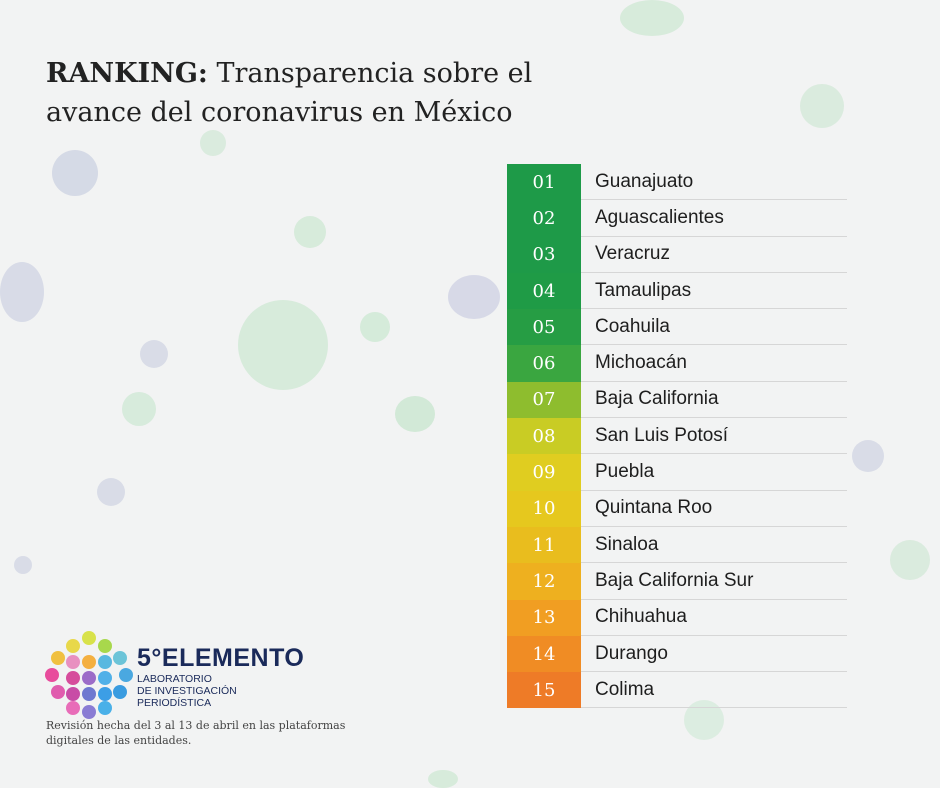  Describe the element at coordinates (544, 291) in the screenshot. I see `ranking-number: 04` at that location.